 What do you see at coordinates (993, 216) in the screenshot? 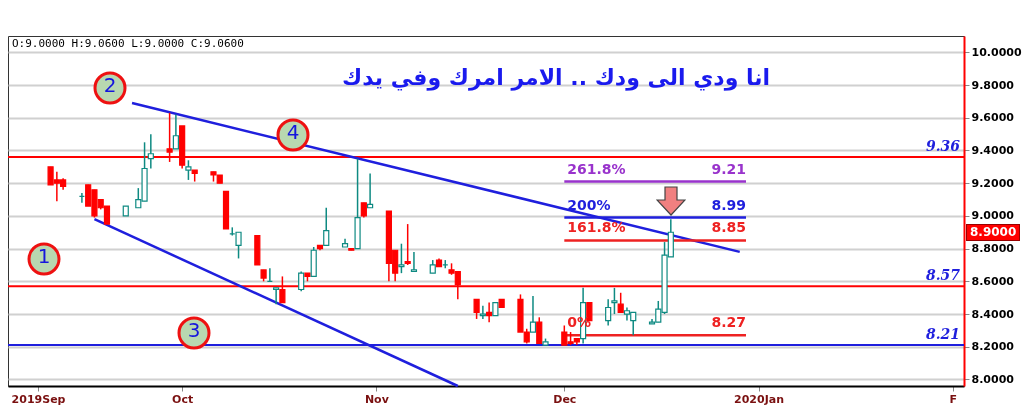
I see `y-tick-label: 9.0000` at bounding box center [993, 216].